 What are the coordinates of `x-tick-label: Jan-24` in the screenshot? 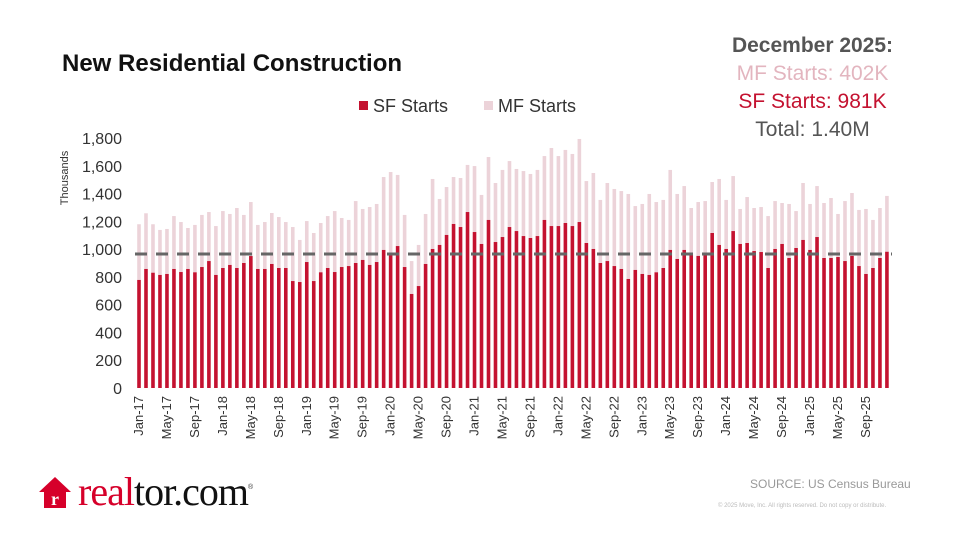 It's located at (725, 416).